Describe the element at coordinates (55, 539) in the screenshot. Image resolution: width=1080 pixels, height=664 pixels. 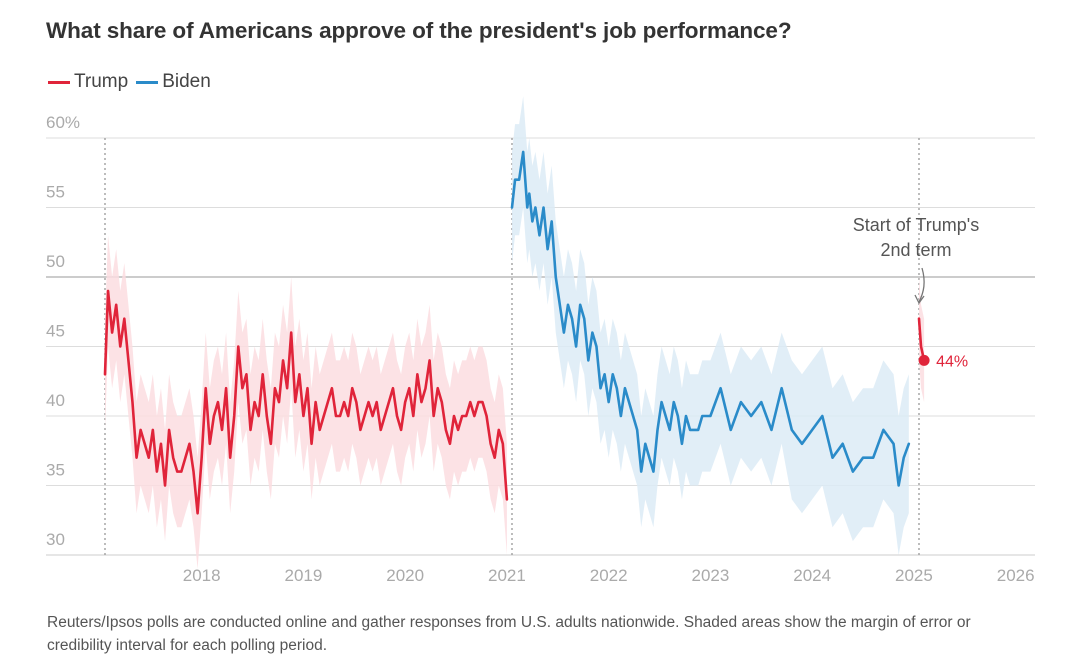
I see `y-tick-label: 30` at that location.